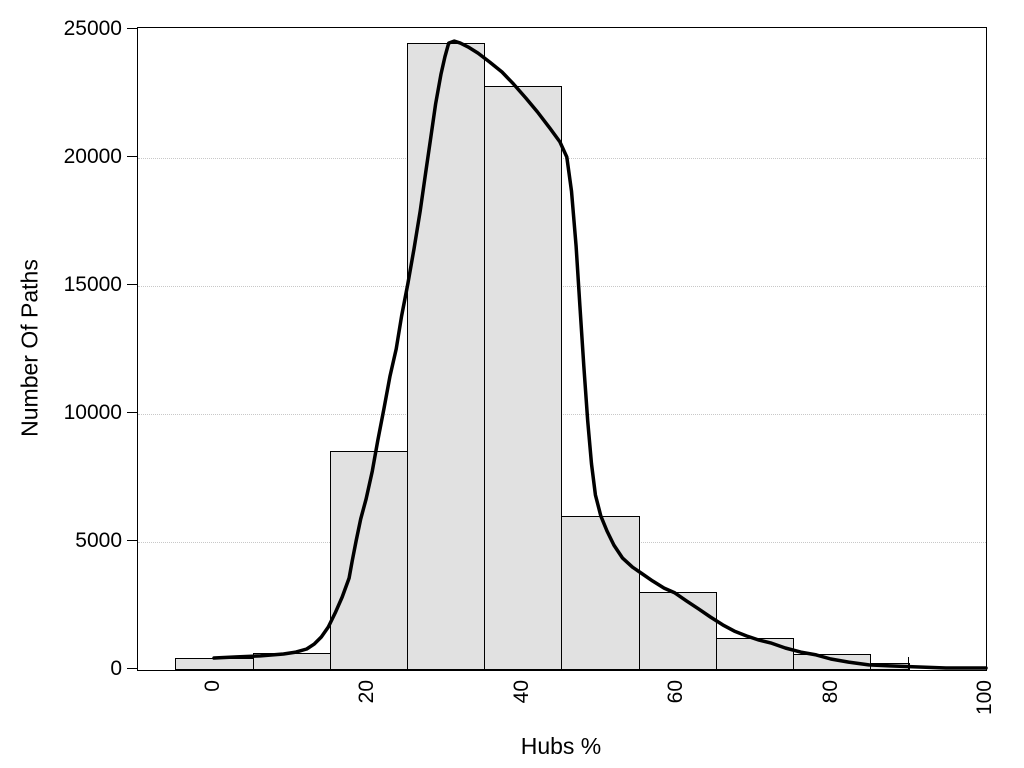  I want to click on y-tick-label-10000: 10000, so click(92, 413).